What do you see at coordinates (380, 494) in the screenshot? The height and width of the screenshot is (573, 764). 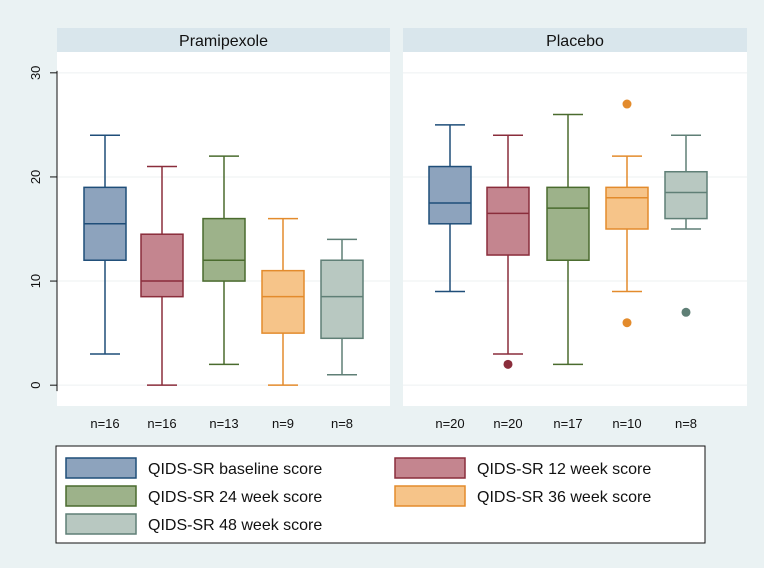 I see `legend-box` at bounding box center [380, 494].